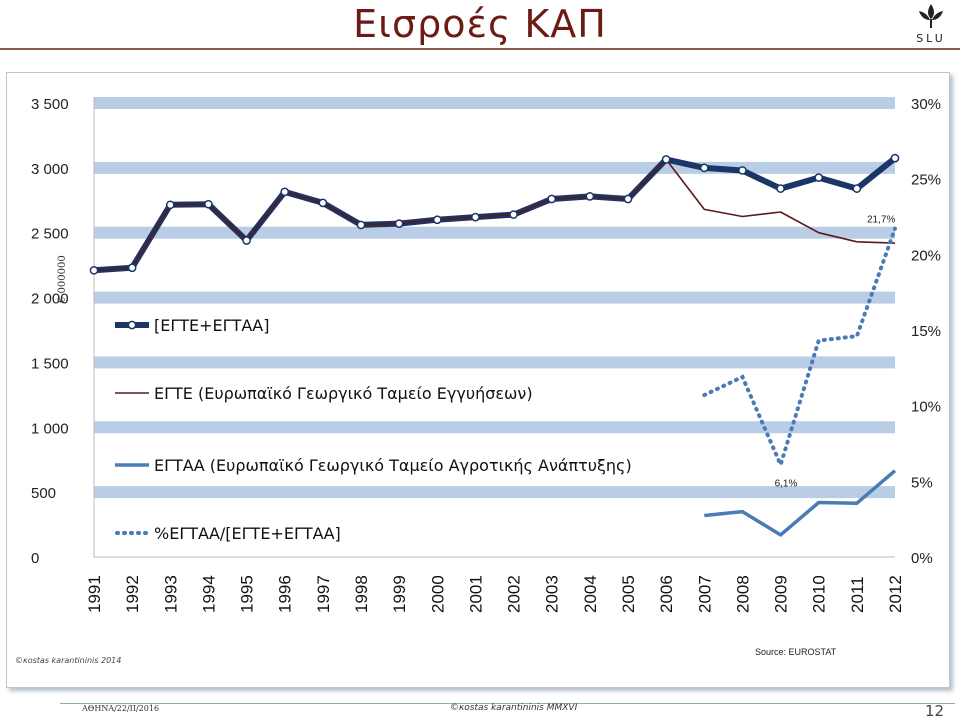 The width and height of the screenshot is (960, 720). I want to click on x-tick-label: 2007, so click(704, 594).